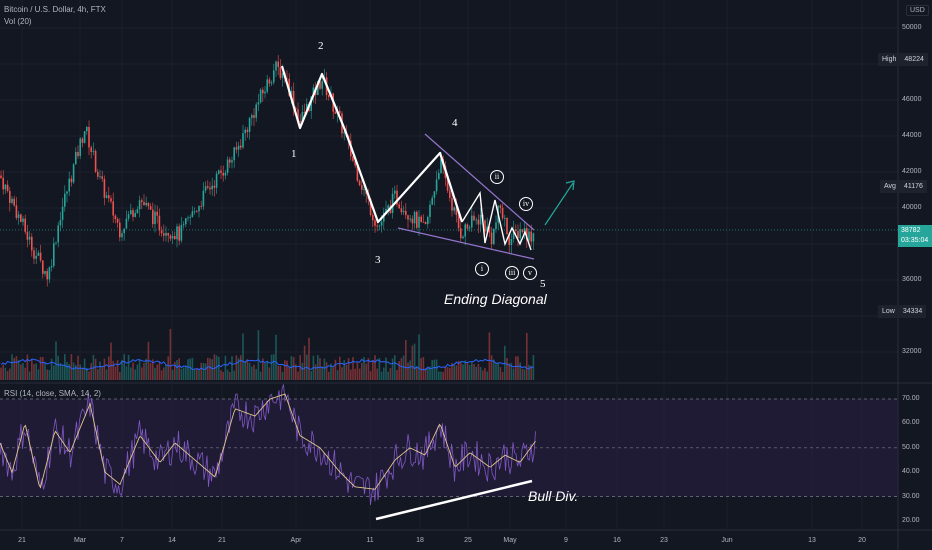  What do you see at coordinates (18, 21) in the screenshot?
I see `volume-indicator-label: Vol (20)` at bounding box center [18, 21].